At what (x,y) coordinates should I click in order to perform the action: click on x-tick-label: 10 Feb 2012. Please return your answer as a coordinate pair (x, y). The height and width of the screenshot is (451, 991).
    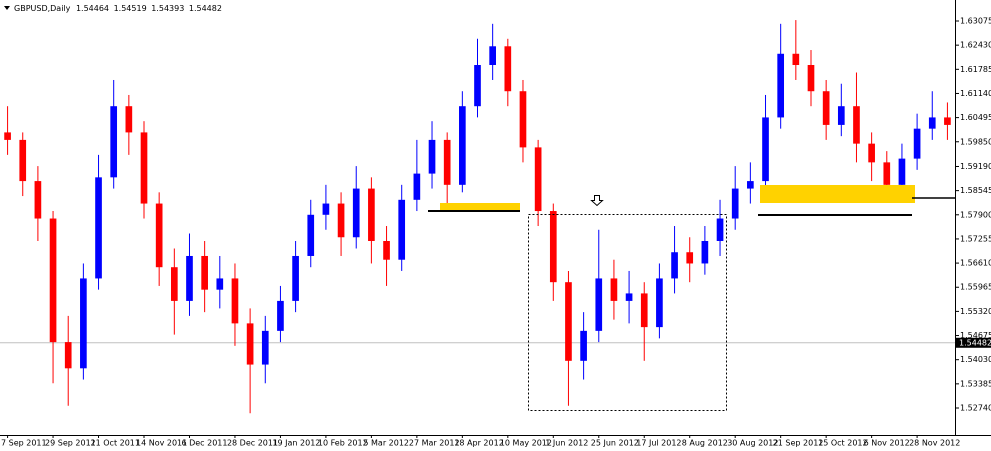
    Looking at the image, I should click on (343, 443).